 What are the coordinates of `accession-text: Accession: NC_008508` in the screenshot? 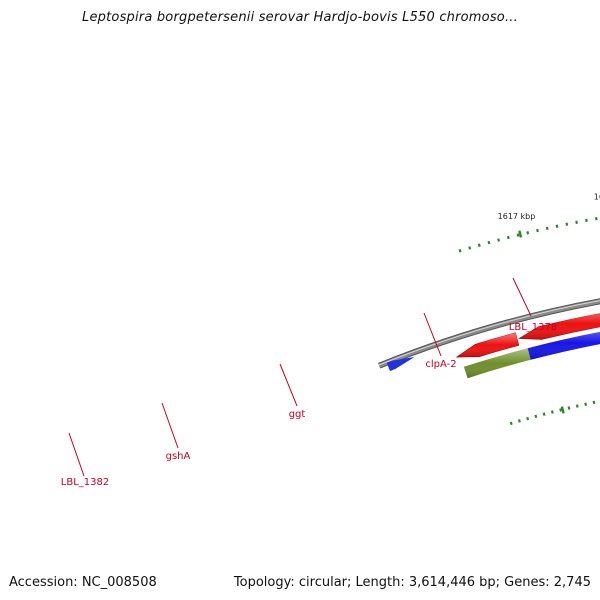 It's located at (83, 582).